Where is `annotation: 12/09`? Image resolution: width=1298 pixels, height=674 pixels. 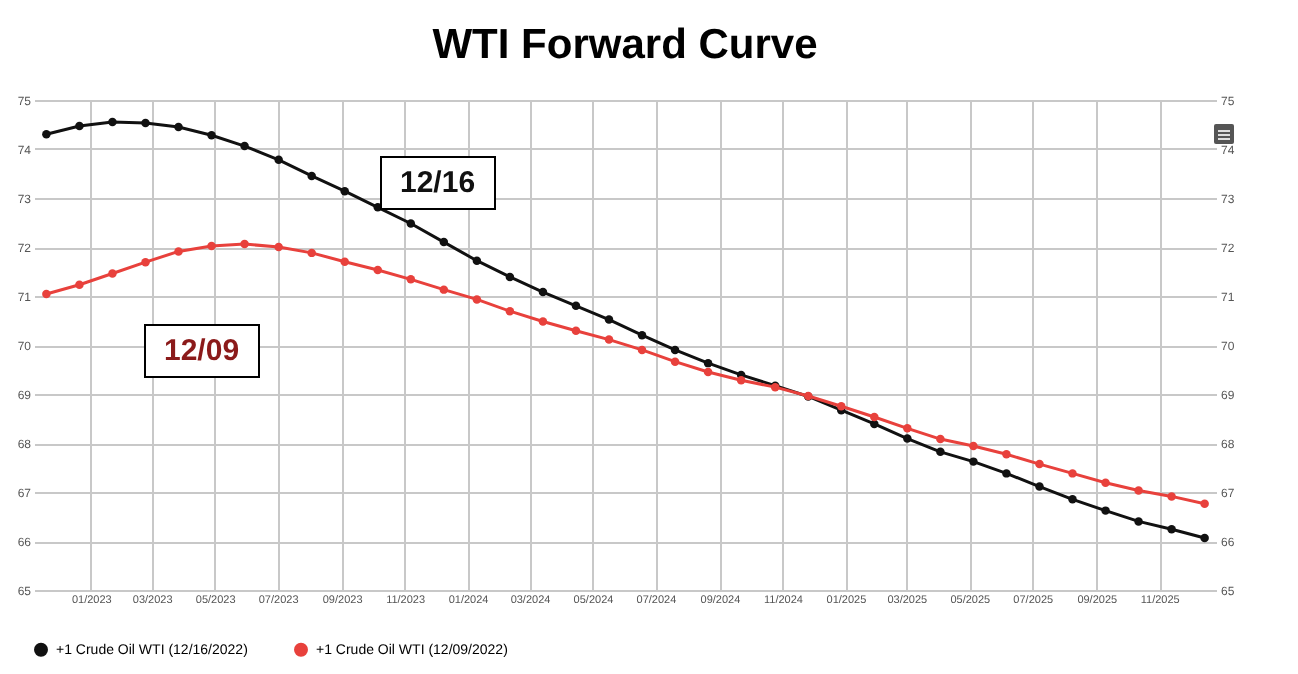 annotation: 12/09 is located at coordinates (202, 351).